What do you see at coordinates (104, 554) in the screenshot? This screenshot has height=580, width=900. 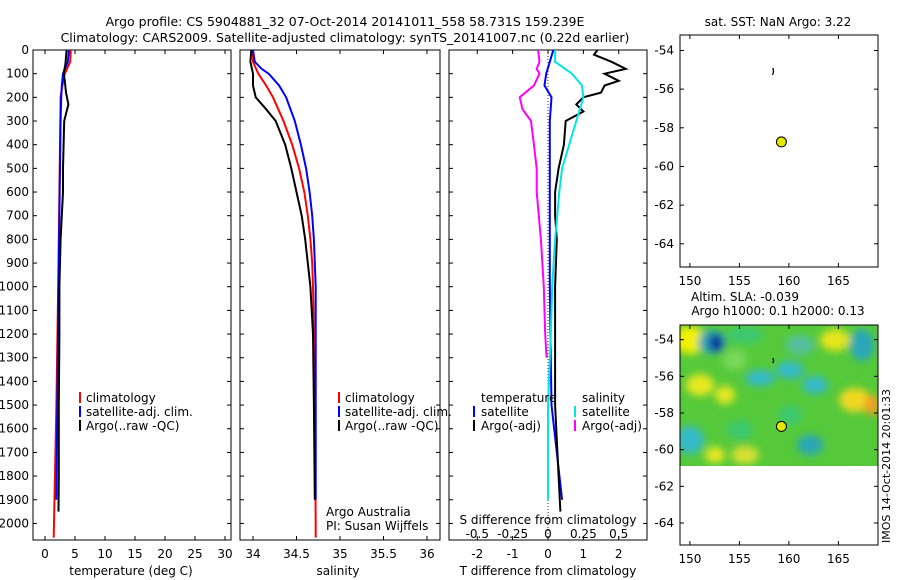 I see `x-tick-label: 10` at bounding box center [104, 554].